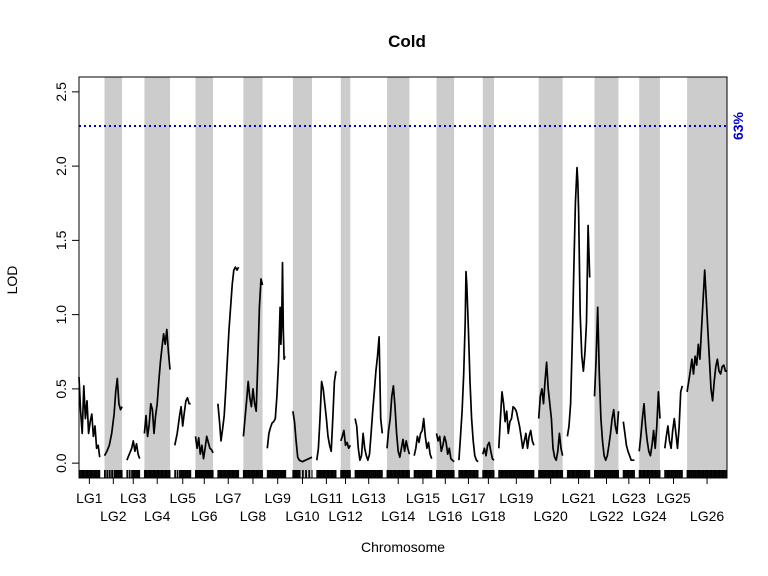 This screenshot has height=576, width=768. Describe the element at coordinates (182, 421) in the screenshot. I see `lod-line-lg5` at that location.